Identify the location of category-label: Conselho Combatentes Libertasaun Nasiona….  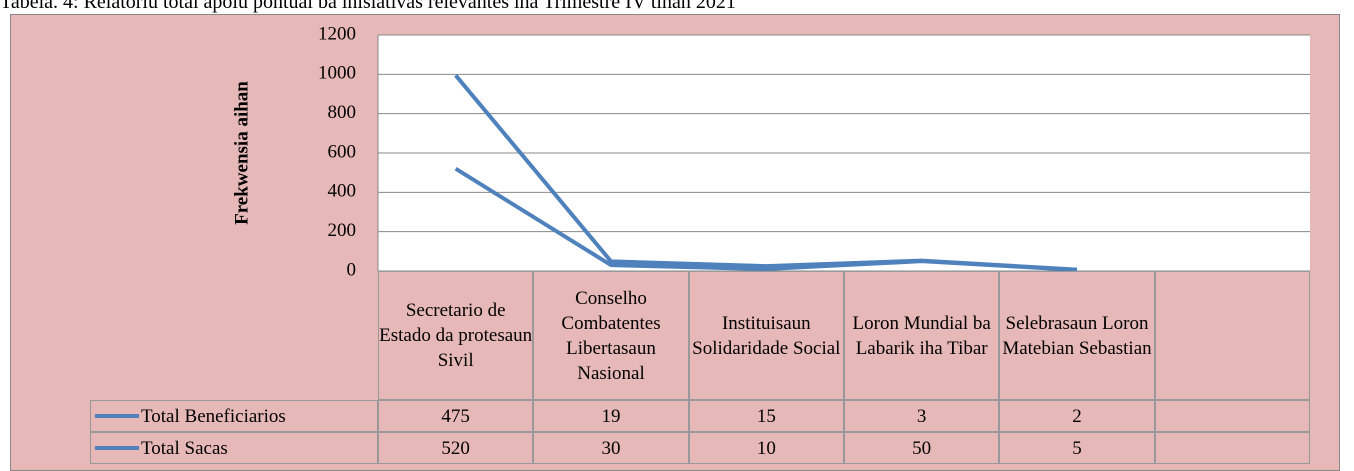
(611, 335).